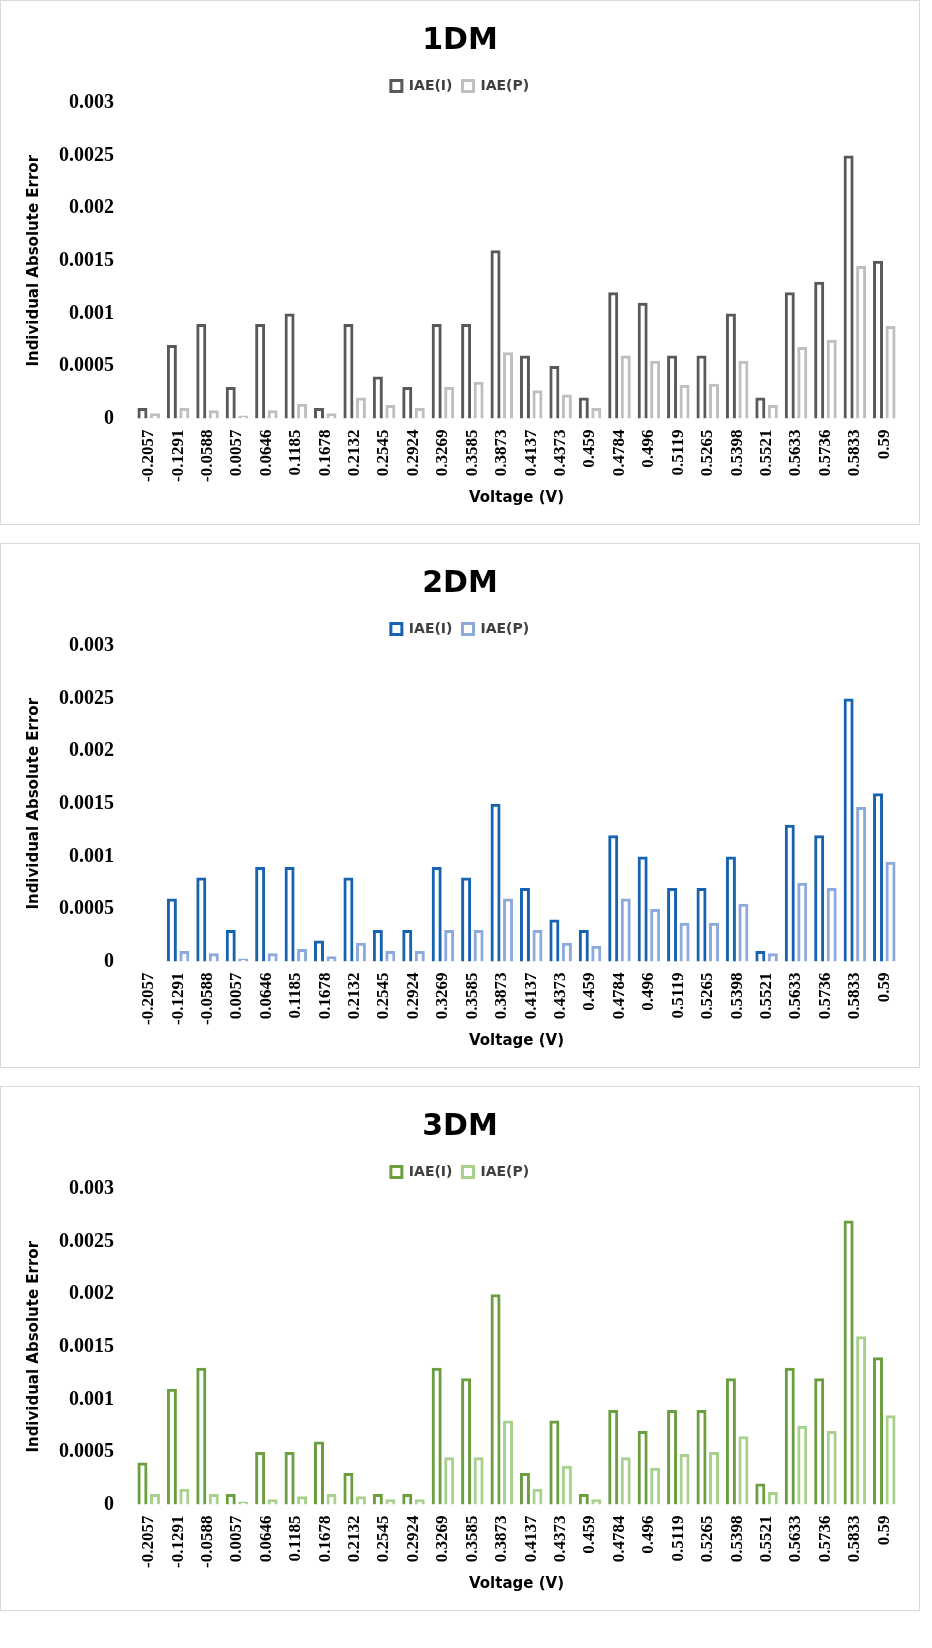 The height and width of the screenshot is (1648, 932). Describe the element at coordinates (91, 101) in the screenshot. I see `y-tick-label: 0.003` at that location.